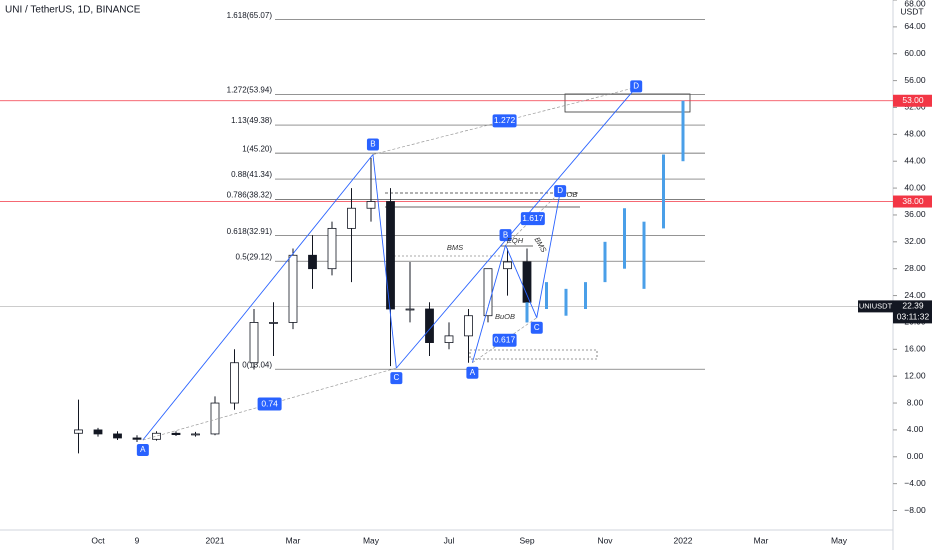 This screenshot has width=932, height=550. What do you see at coordinates (915, 241) in the screenshot?
I see `y-tick-label: 32.00` at bounding box center [915, 241].